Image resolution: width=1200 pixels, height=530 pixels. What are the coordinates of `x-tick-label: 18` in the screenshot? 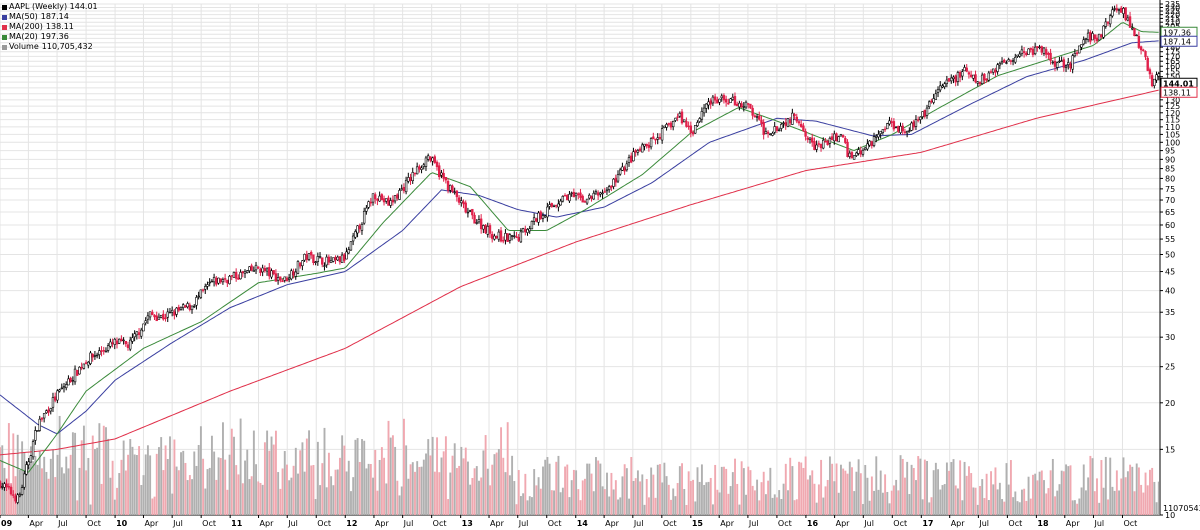 It's located at (1043, 523).